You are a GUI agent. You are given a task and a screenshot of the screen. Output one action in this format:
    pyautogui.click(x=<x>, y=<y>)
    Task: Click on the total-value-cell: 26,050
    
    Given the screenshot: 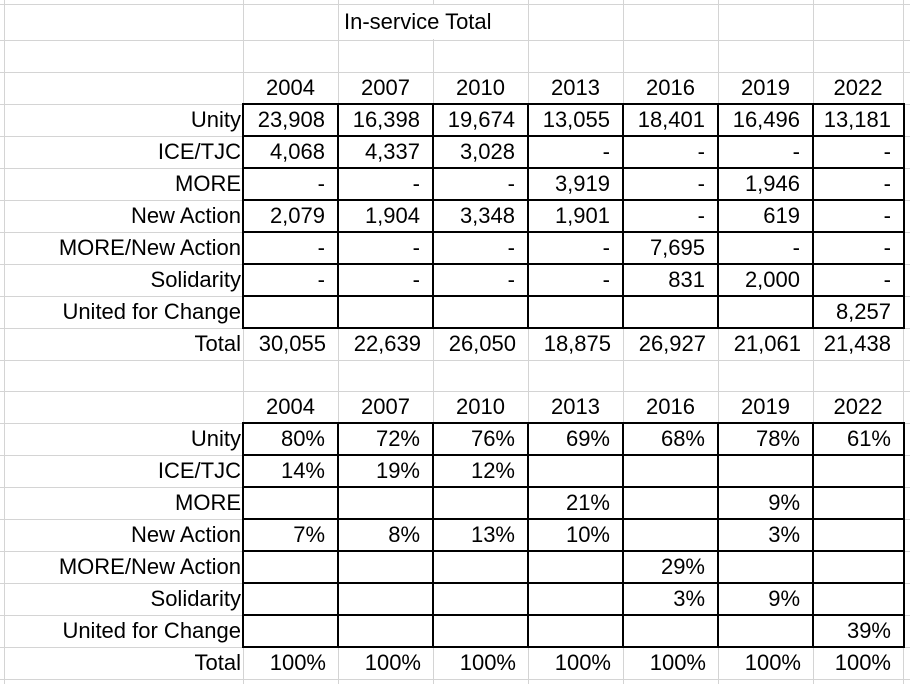 What is the action you would take?
    pyautogui.click(x=482, y=343)
    